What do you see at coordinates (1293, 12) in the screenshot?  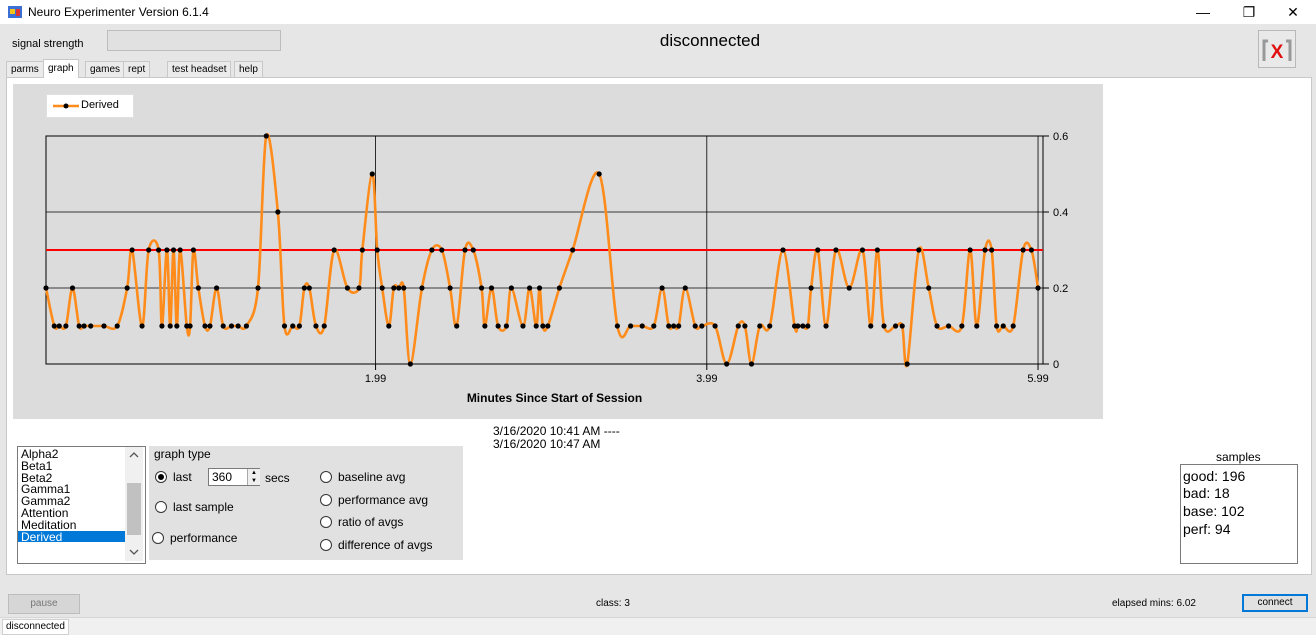 I see `close-button: ✕` at bounding box center [1293, 12].